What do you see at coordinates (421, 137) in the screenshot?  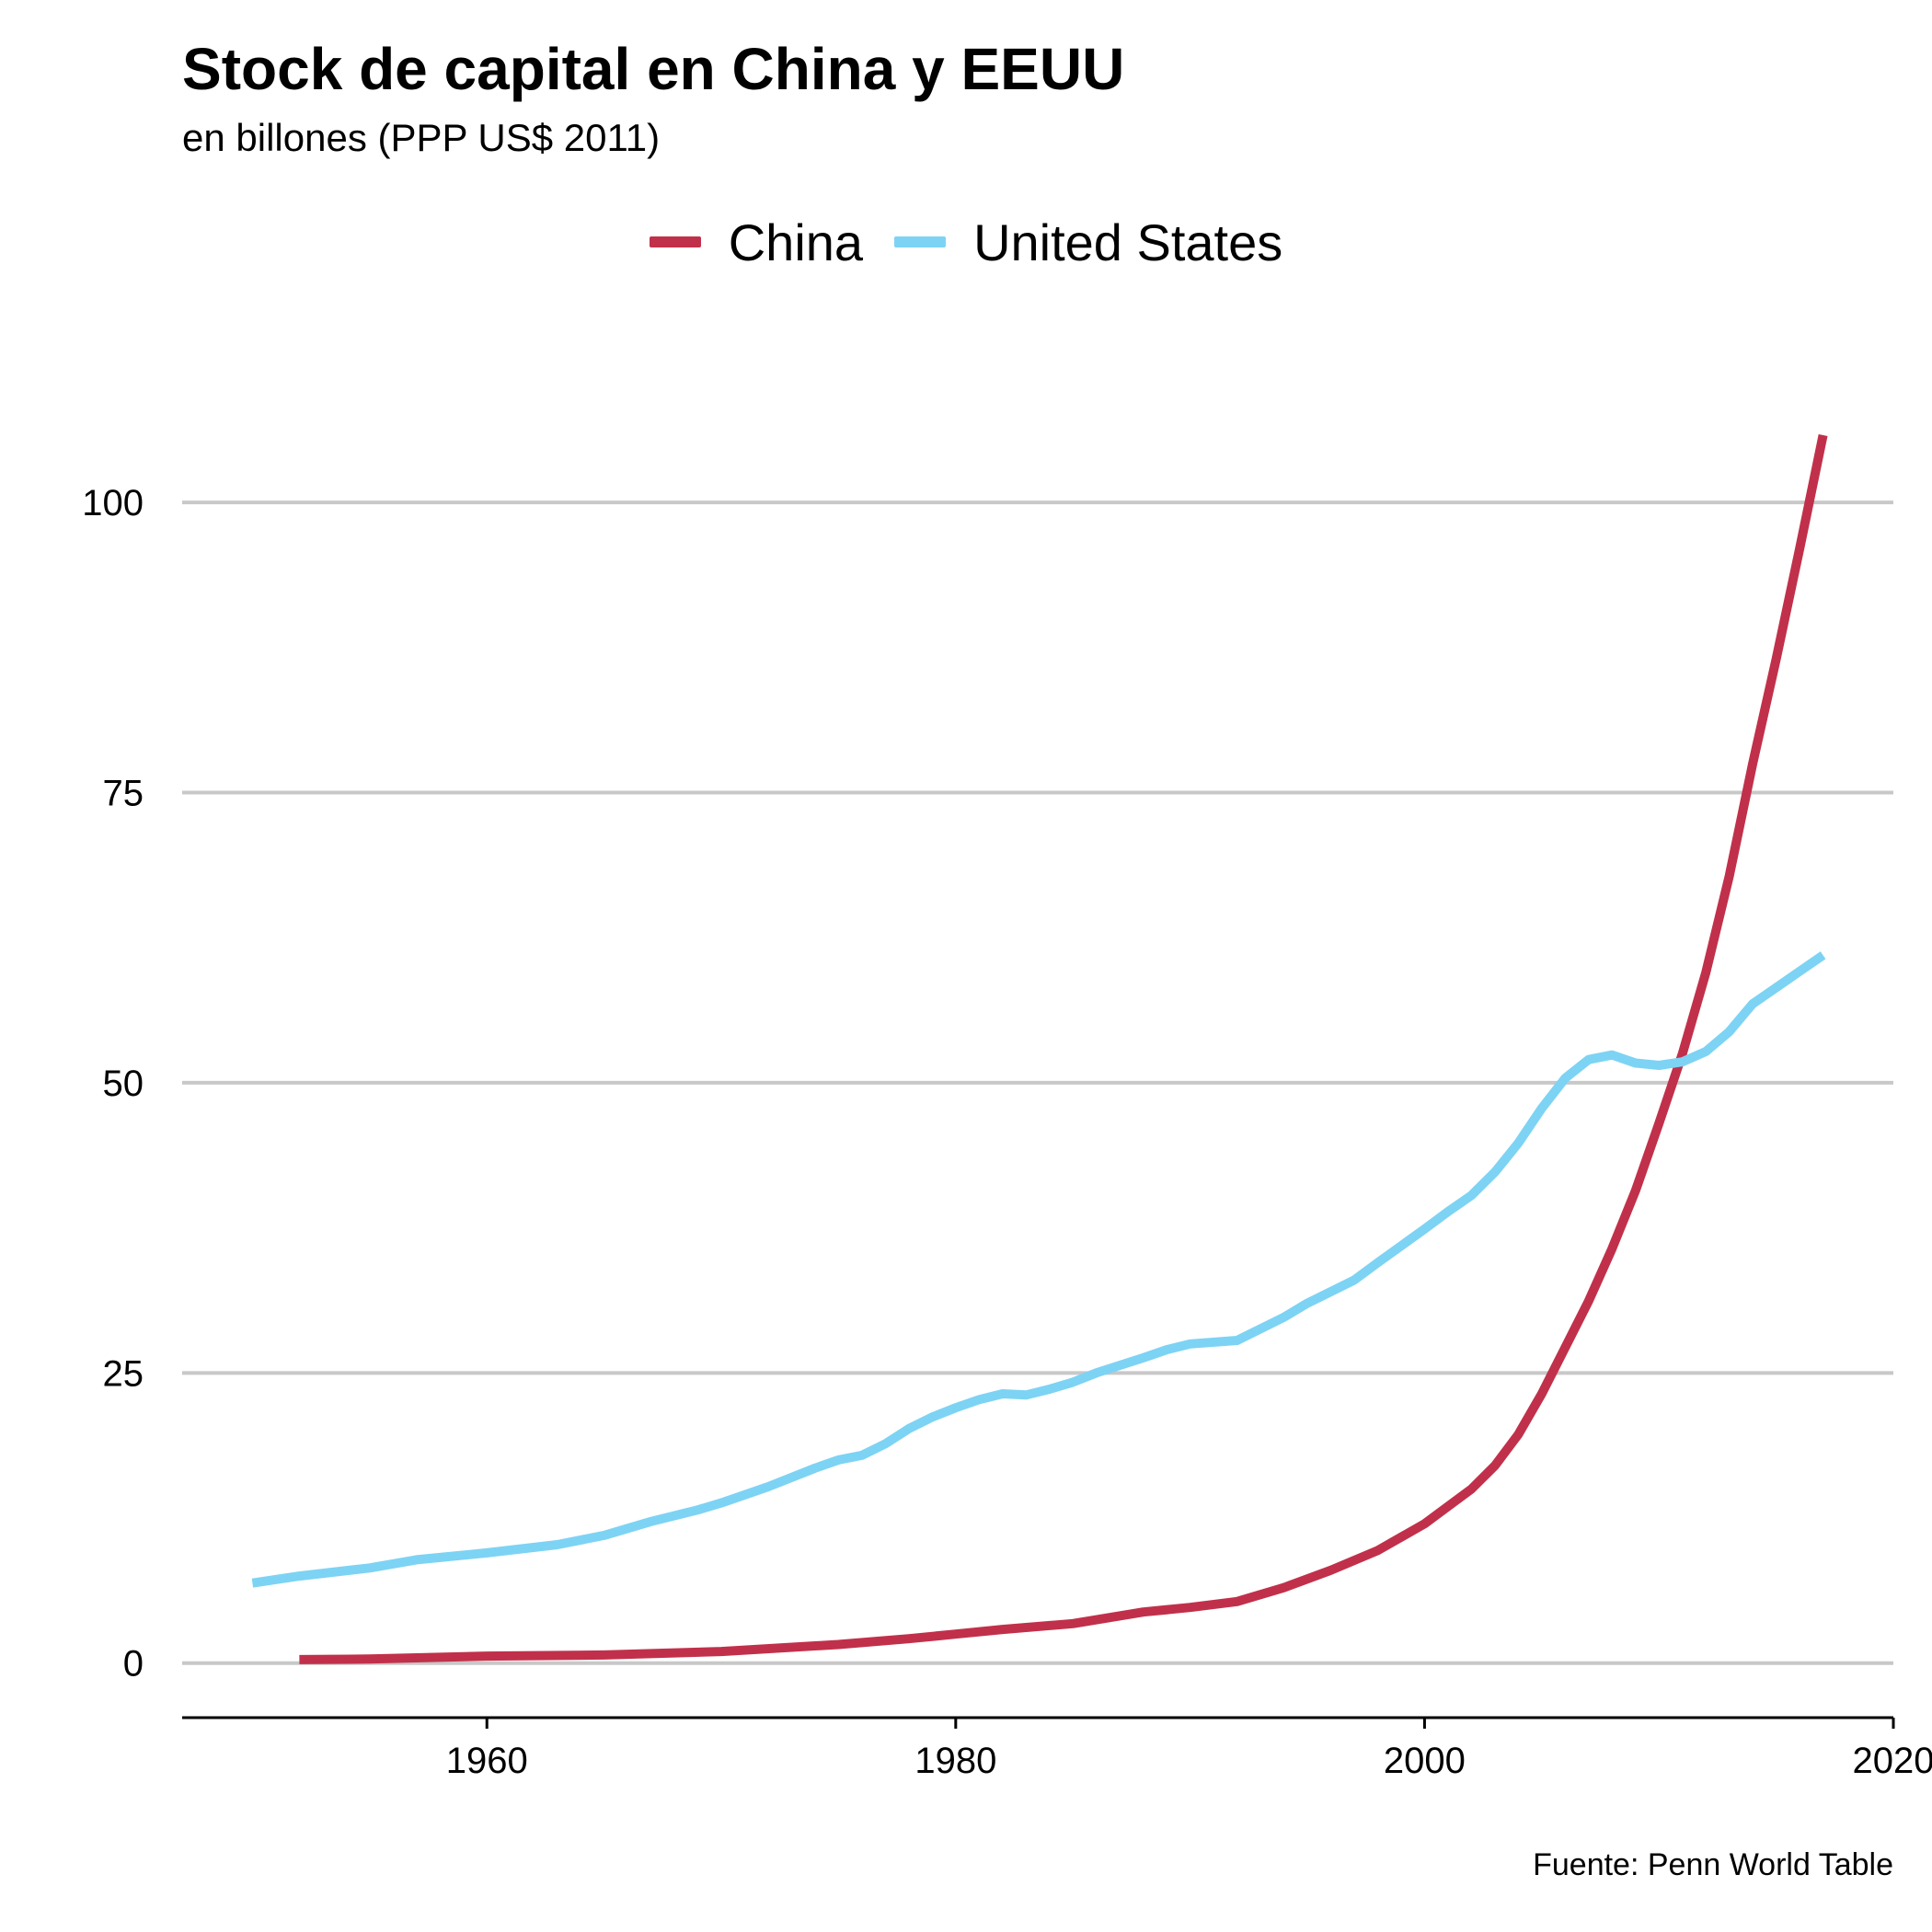 I see `chart-subtitle: en billones (PPP US$ 2011)` at bounding box center [421, 137].